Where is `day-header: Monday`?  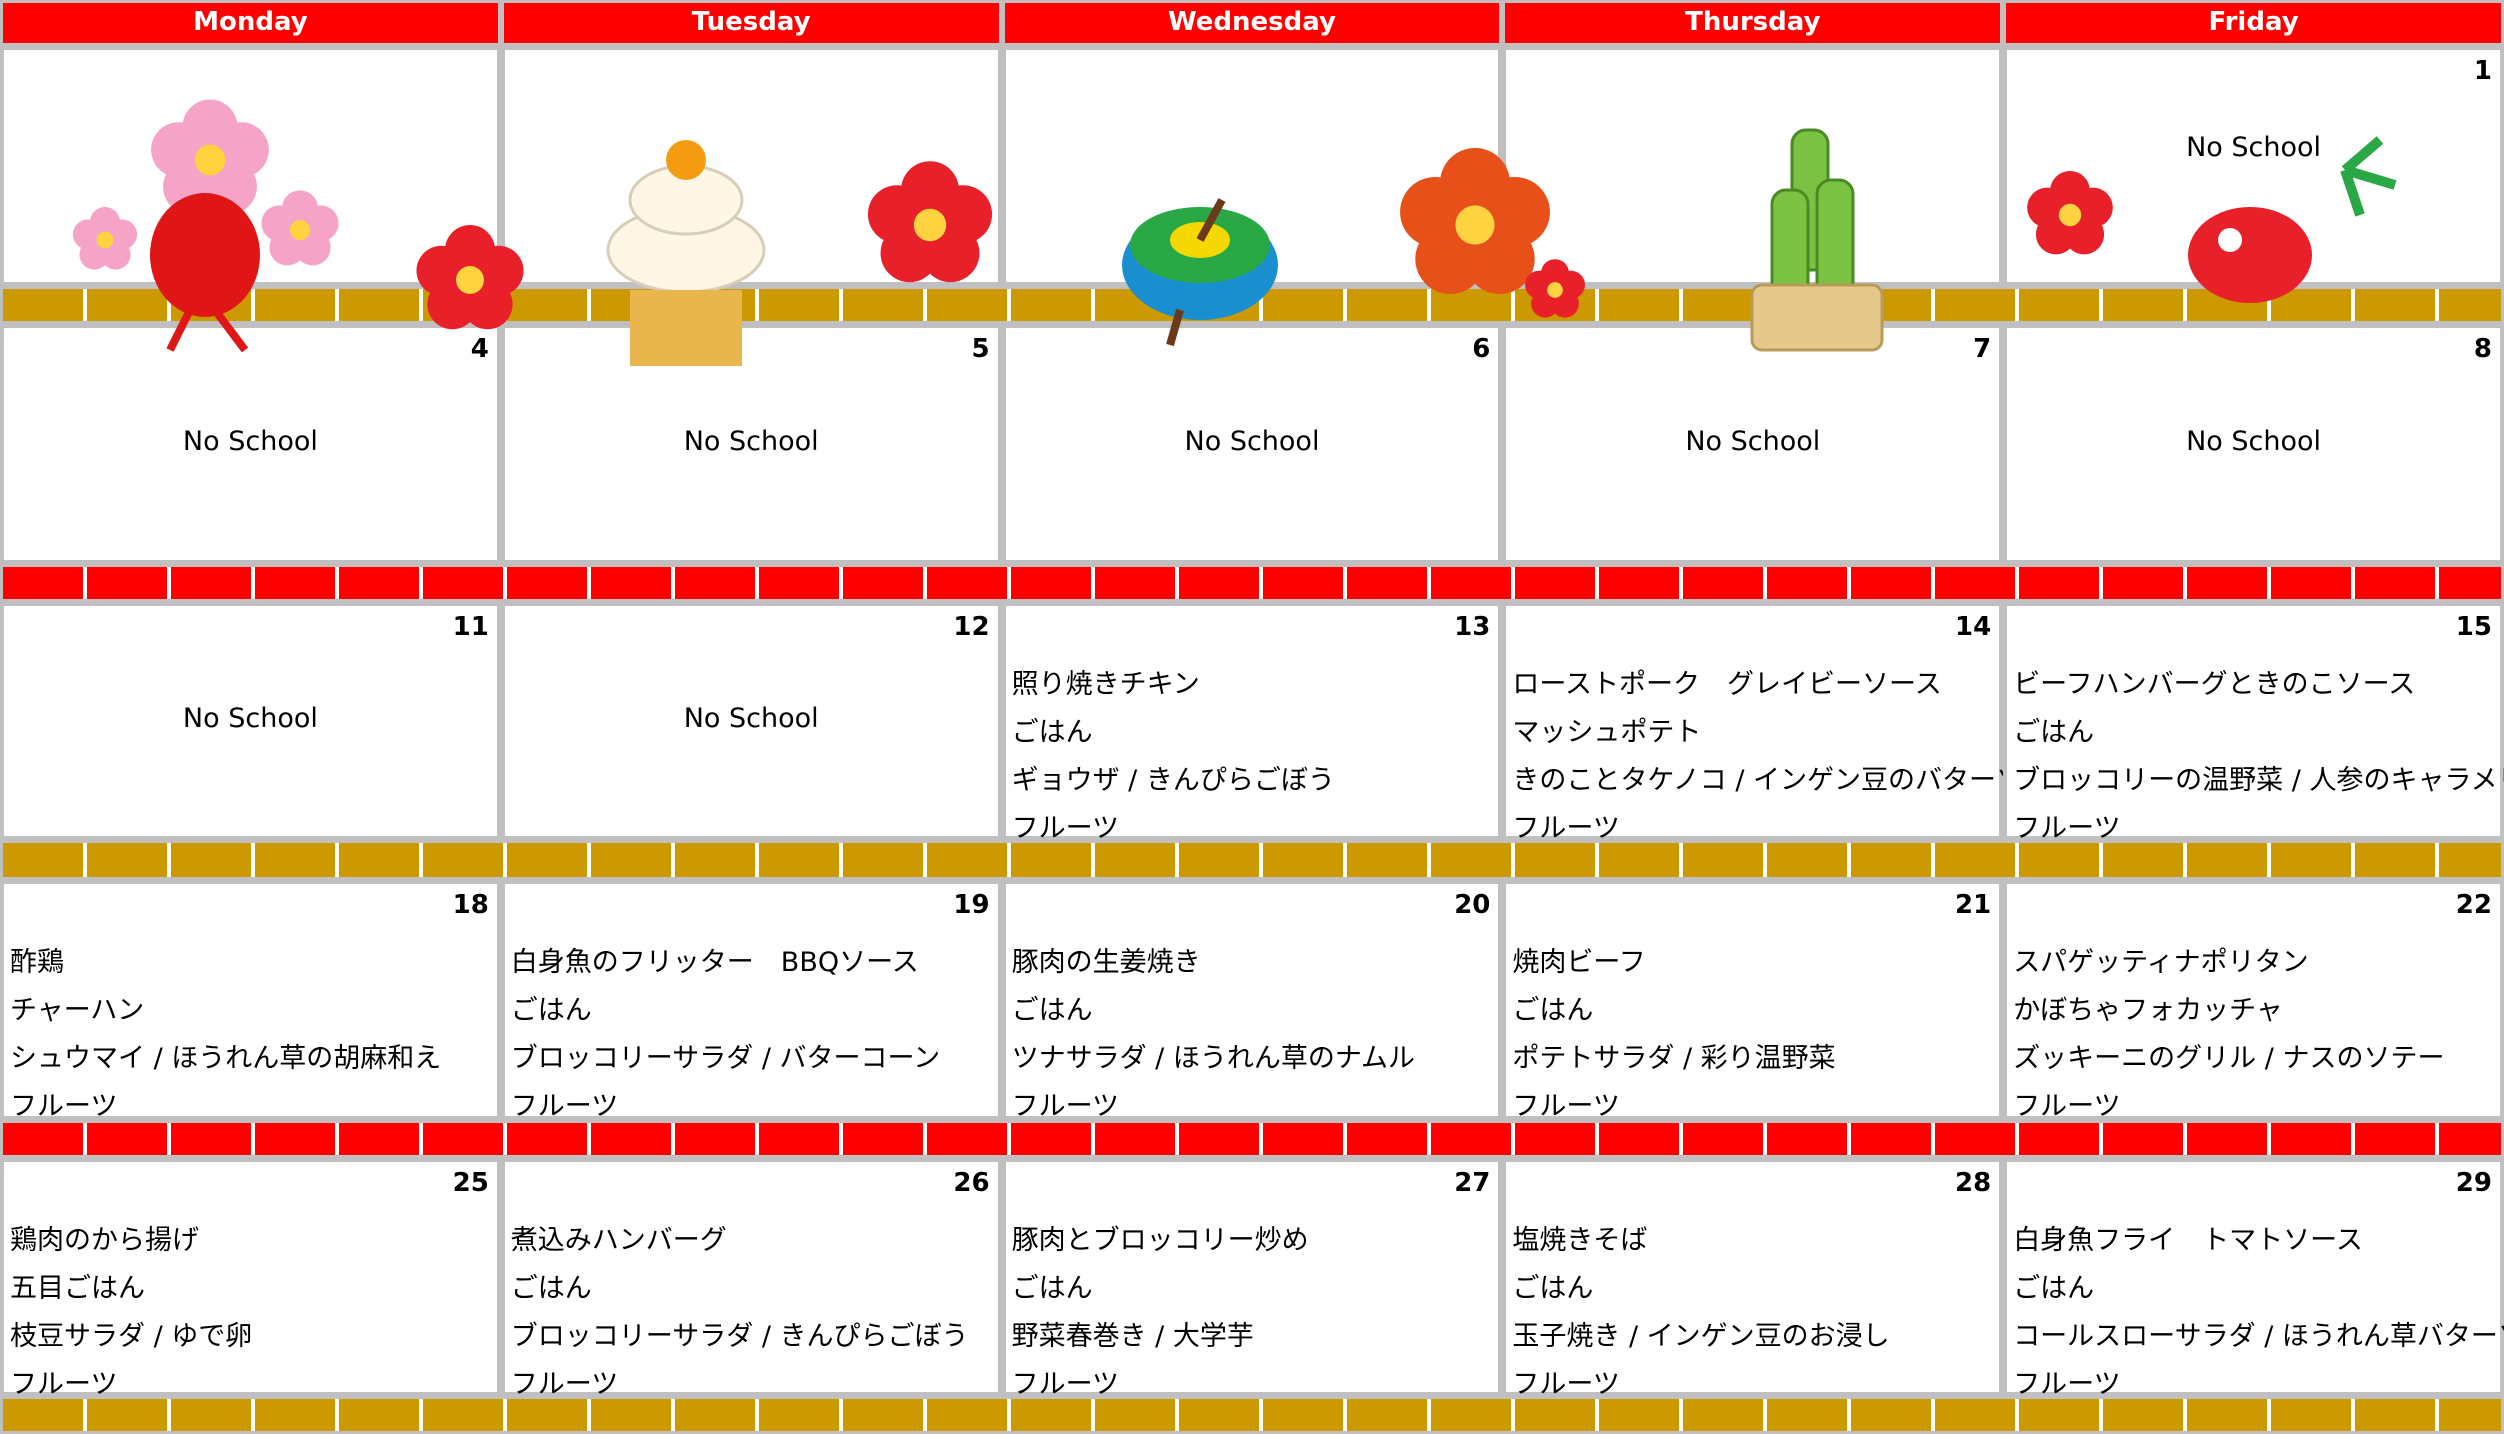 day-header: Monday is located at coordinates (250, 23).